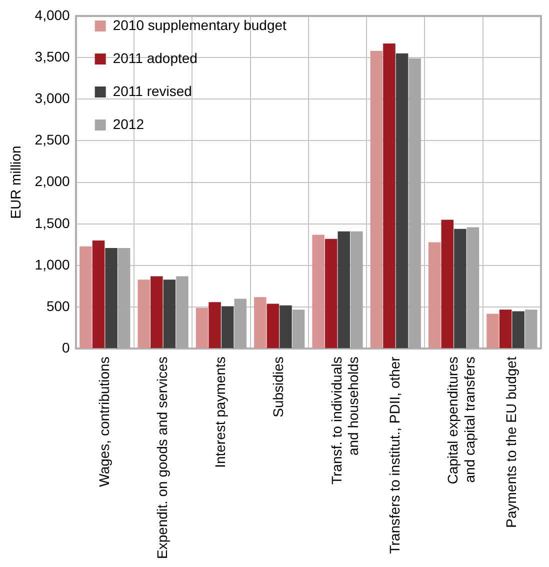 Image resolution: width=549 pixels, height=567 pixels. I want to click on x-tick-label: Expendit. on goods and services, so click(162, 458).